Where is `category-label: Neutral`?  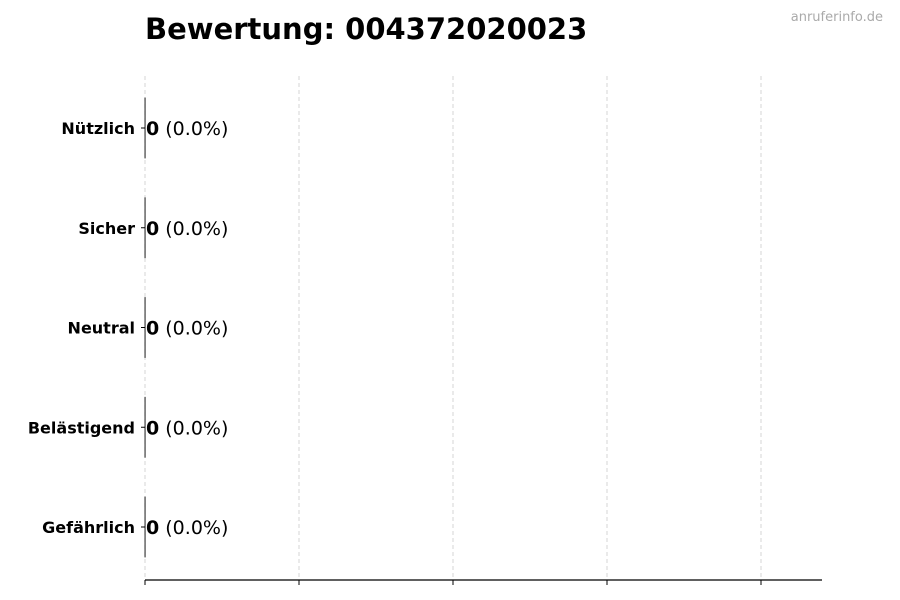
category-label: Neutral is located at coordinates (101, 328).